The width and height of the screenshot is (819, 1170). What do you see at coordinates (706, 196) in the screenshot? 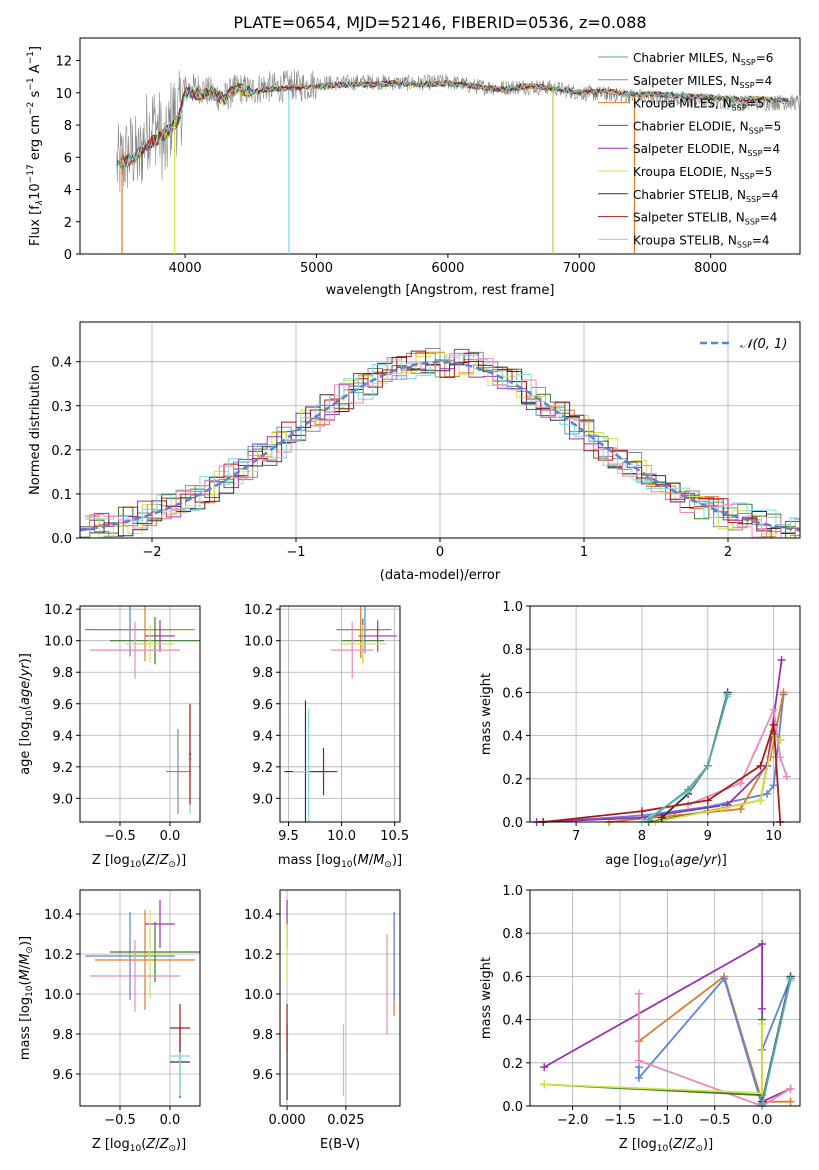
I see `legend-label: Chabrier STELIB, NSSP=4` at bounding box center [706, 196].